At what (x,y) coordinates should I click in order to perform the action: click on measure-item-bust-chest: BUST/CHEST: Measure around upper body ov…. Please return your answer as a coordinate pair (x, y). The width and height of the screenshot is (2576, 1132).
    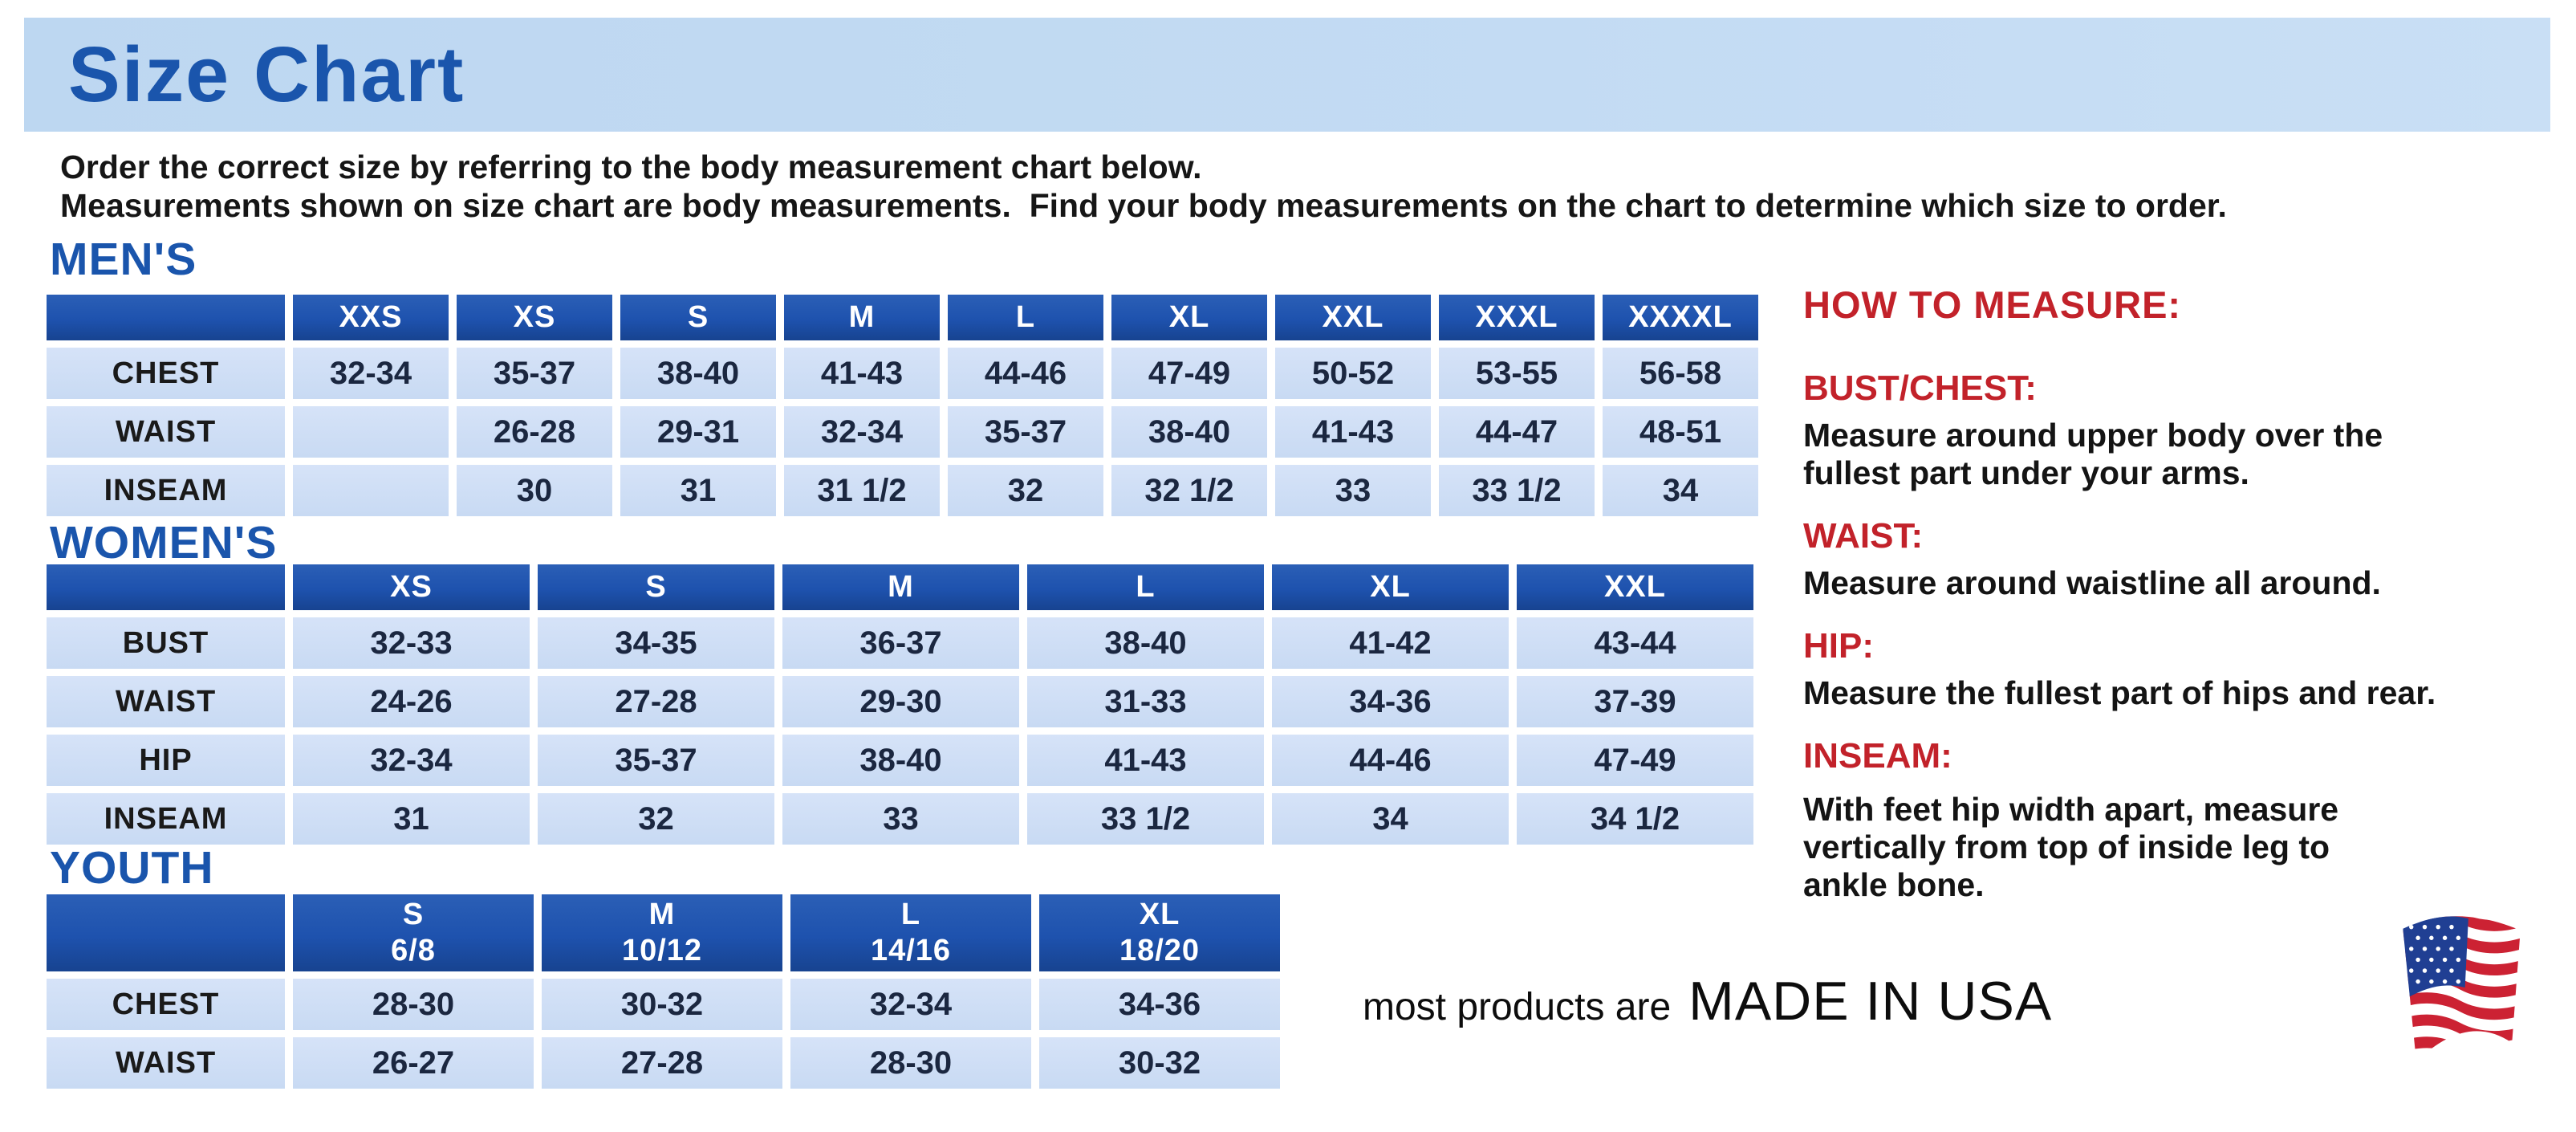
    Looking at the image, I should click on (2176, 430).